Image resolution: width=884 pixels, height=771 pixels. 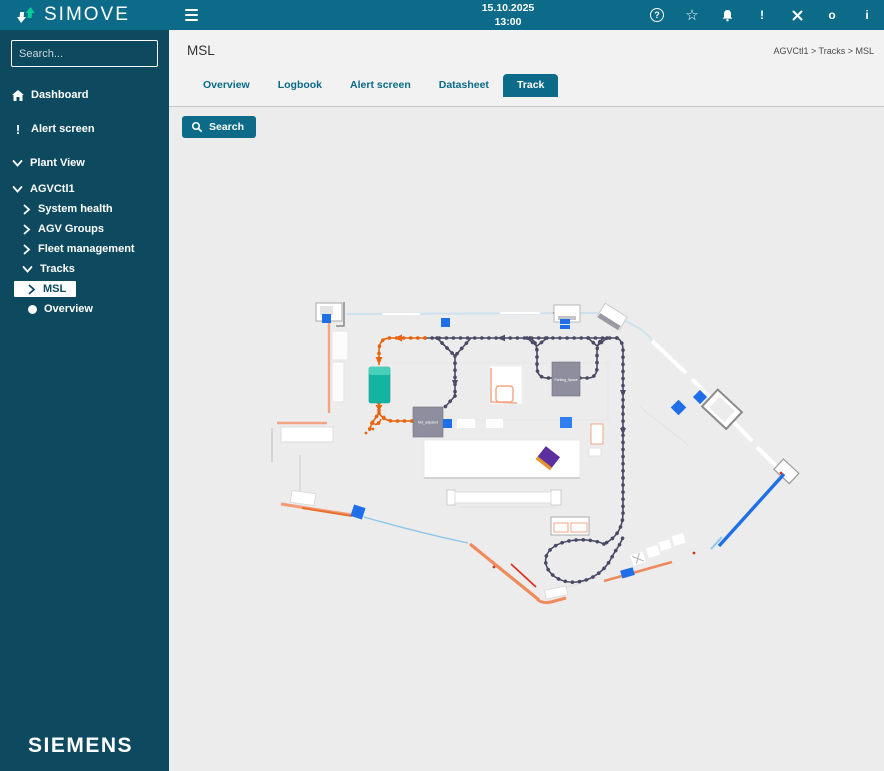 What do you see at coordinates (55, 289) in the screenshot?
I see `nav-label: MSL` at bounding box center [55, 289].